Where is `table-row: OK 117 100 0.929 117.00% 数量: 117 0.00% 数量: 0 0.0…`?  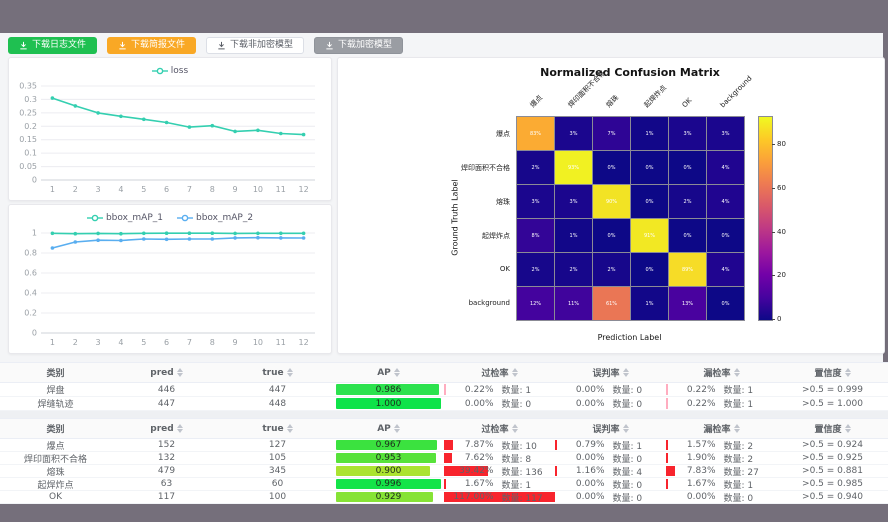 table-row: OK 117 100 0.929 117.00% 数量: 117 0.00% 数量: 0 0.0… is located at coordinates (444, 497).